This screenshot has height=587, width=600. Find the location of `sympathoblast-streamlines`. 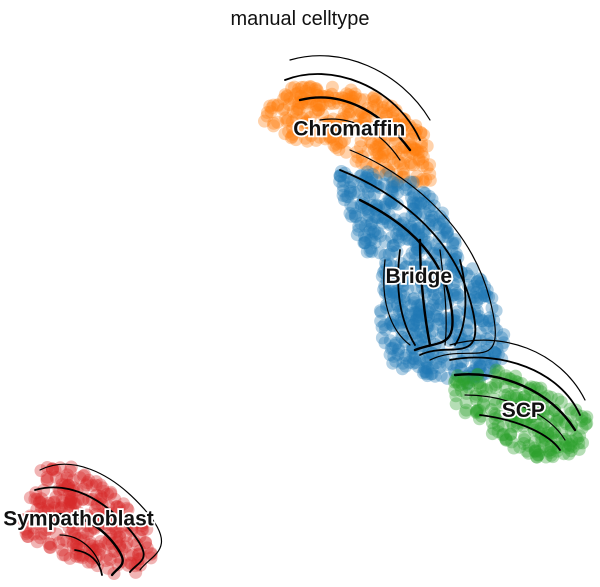

sympathoblast-streamlines is located at coordinates (98, 520).